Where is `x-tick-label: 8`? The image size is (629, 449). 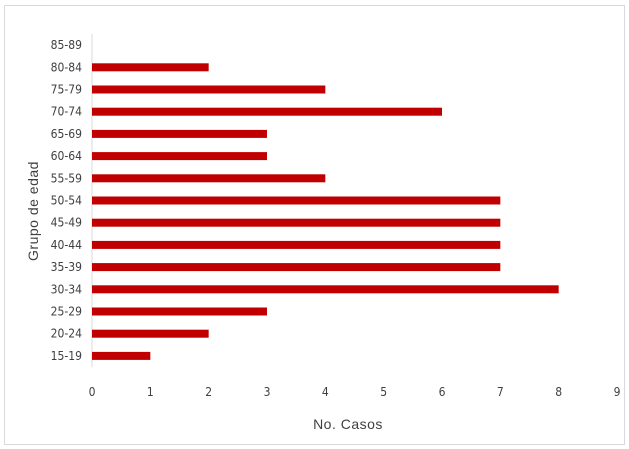 x-tick-label: 8 is located at coordinates (558, 392).